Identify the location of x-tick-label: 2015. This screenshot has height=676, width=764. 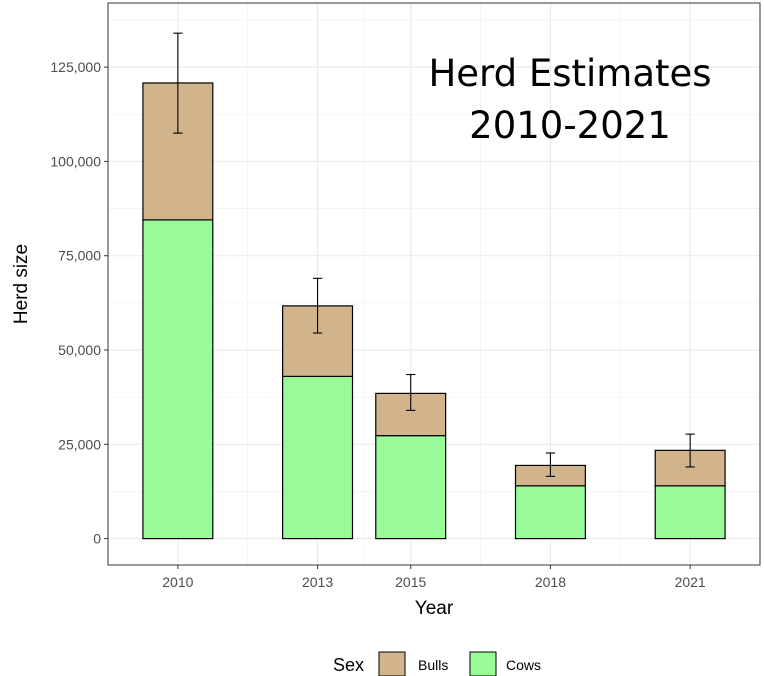
(410, 582).